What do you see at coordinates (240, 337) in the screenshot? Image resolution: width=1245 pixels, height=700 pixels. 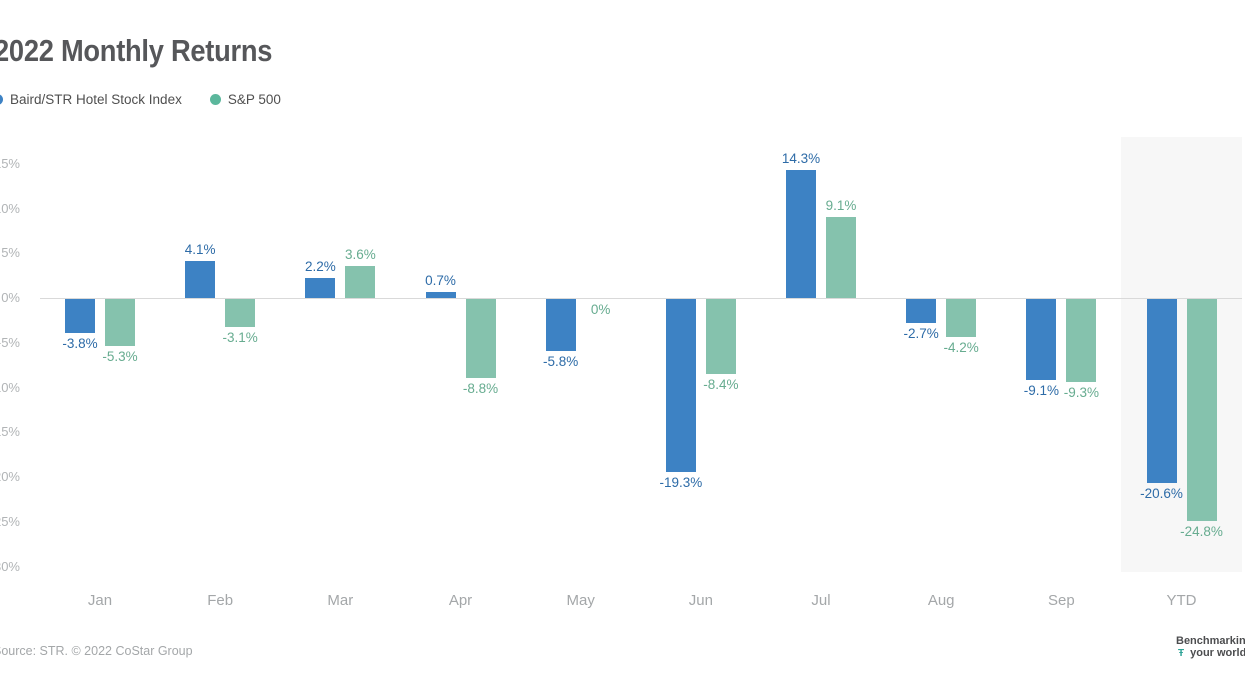 I see `bar-value-label: -3.1%` at bounding box center [240, 337].